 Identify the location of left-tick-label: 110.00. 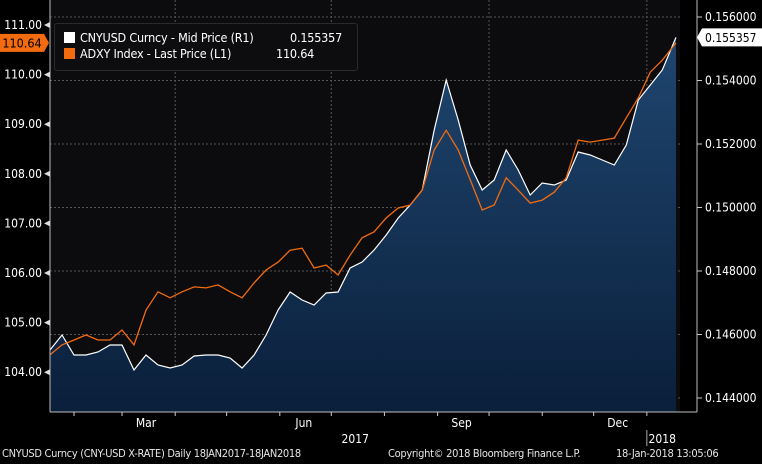
(23, 75).